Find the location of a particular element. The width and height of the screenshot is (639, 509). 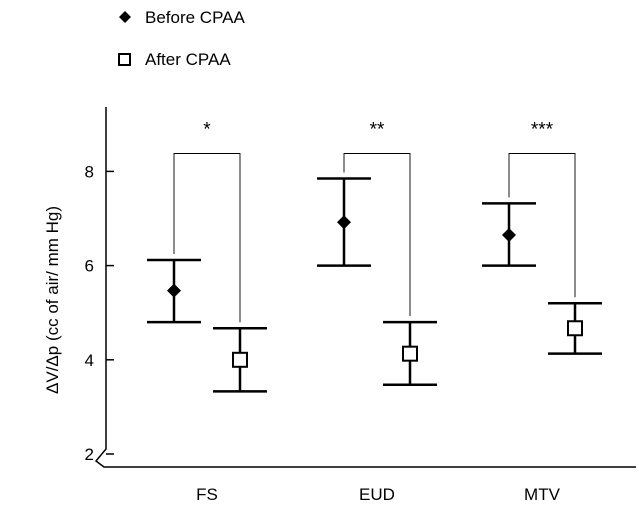

y-tick-label-4: 4 is located at coordinates (89, 360).